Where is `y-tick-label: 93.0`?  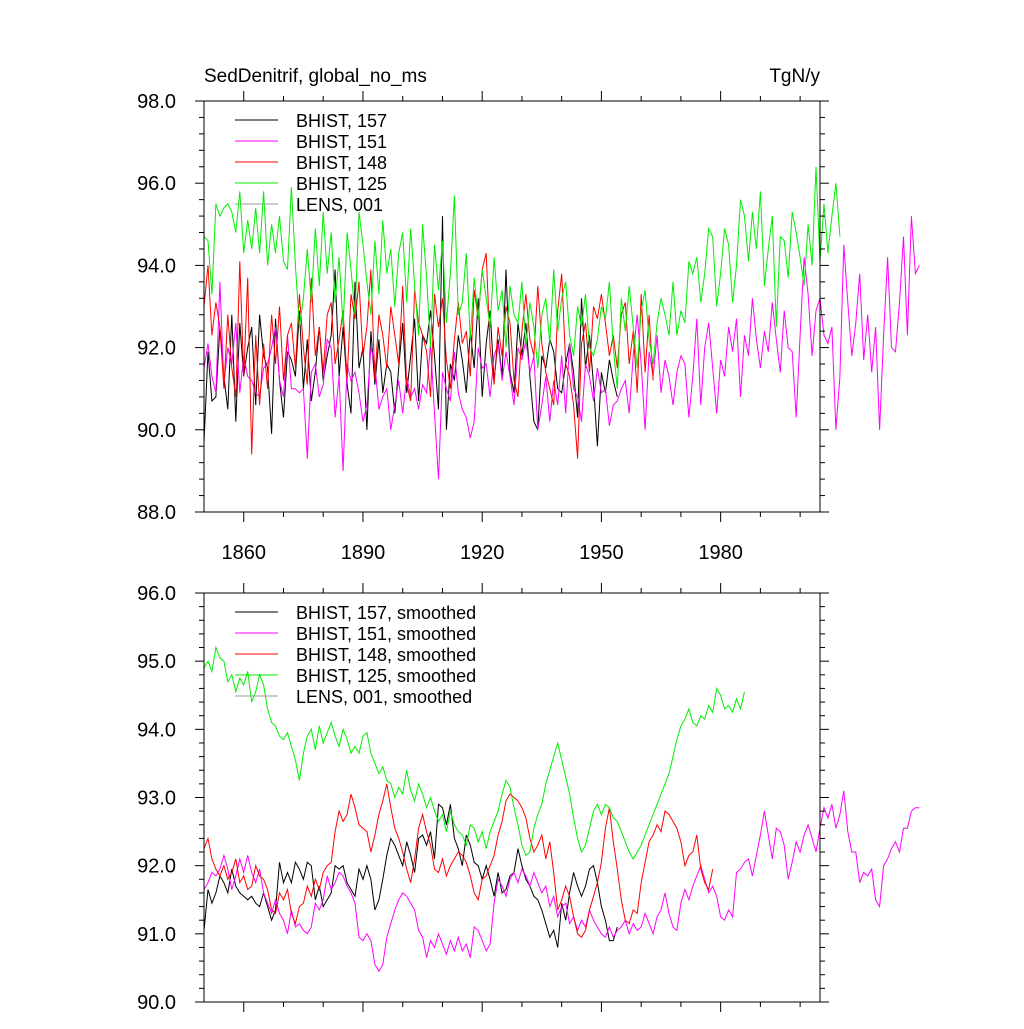 y-tick-label: 93.0 is located at coordinates (156, 799).